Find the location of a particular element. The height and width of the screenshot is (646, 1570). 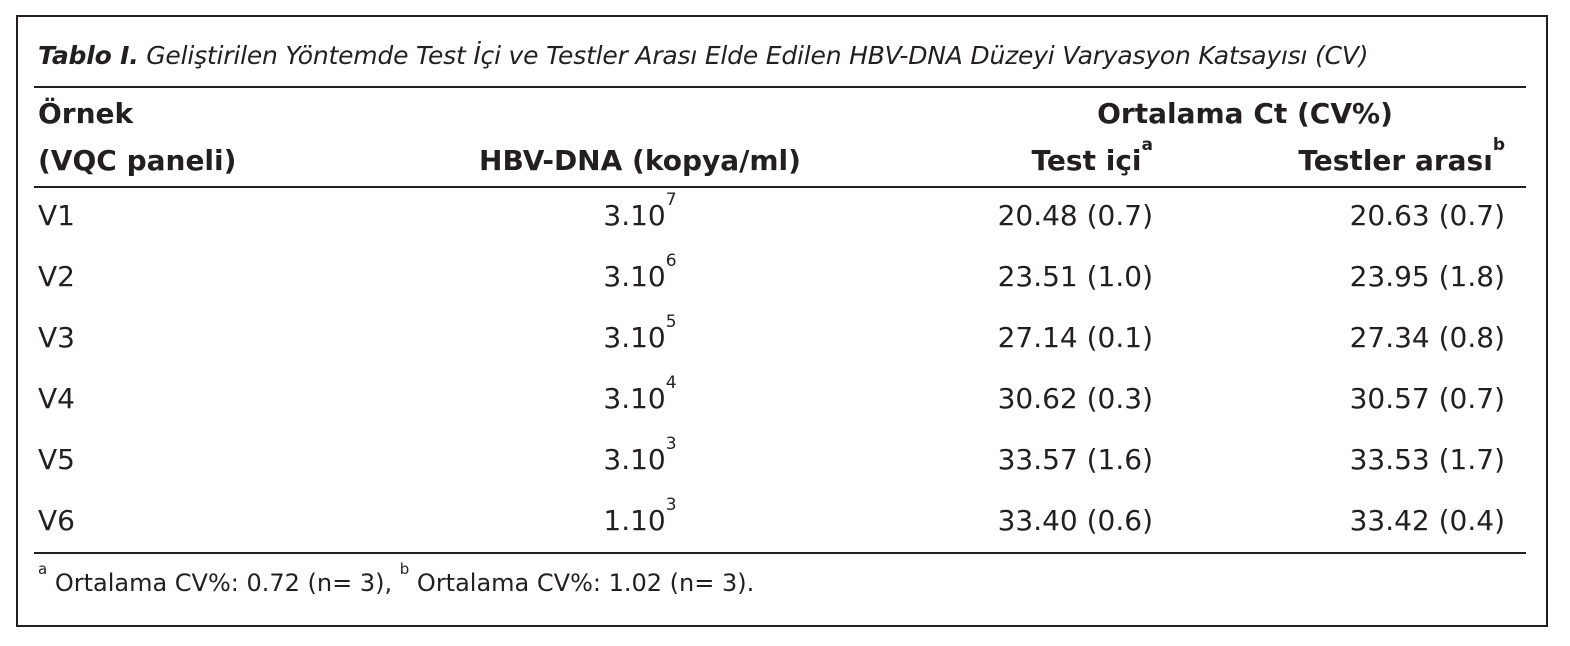

cell-inter: 27.34 (0.8) is located at coordinates (1427, 337).